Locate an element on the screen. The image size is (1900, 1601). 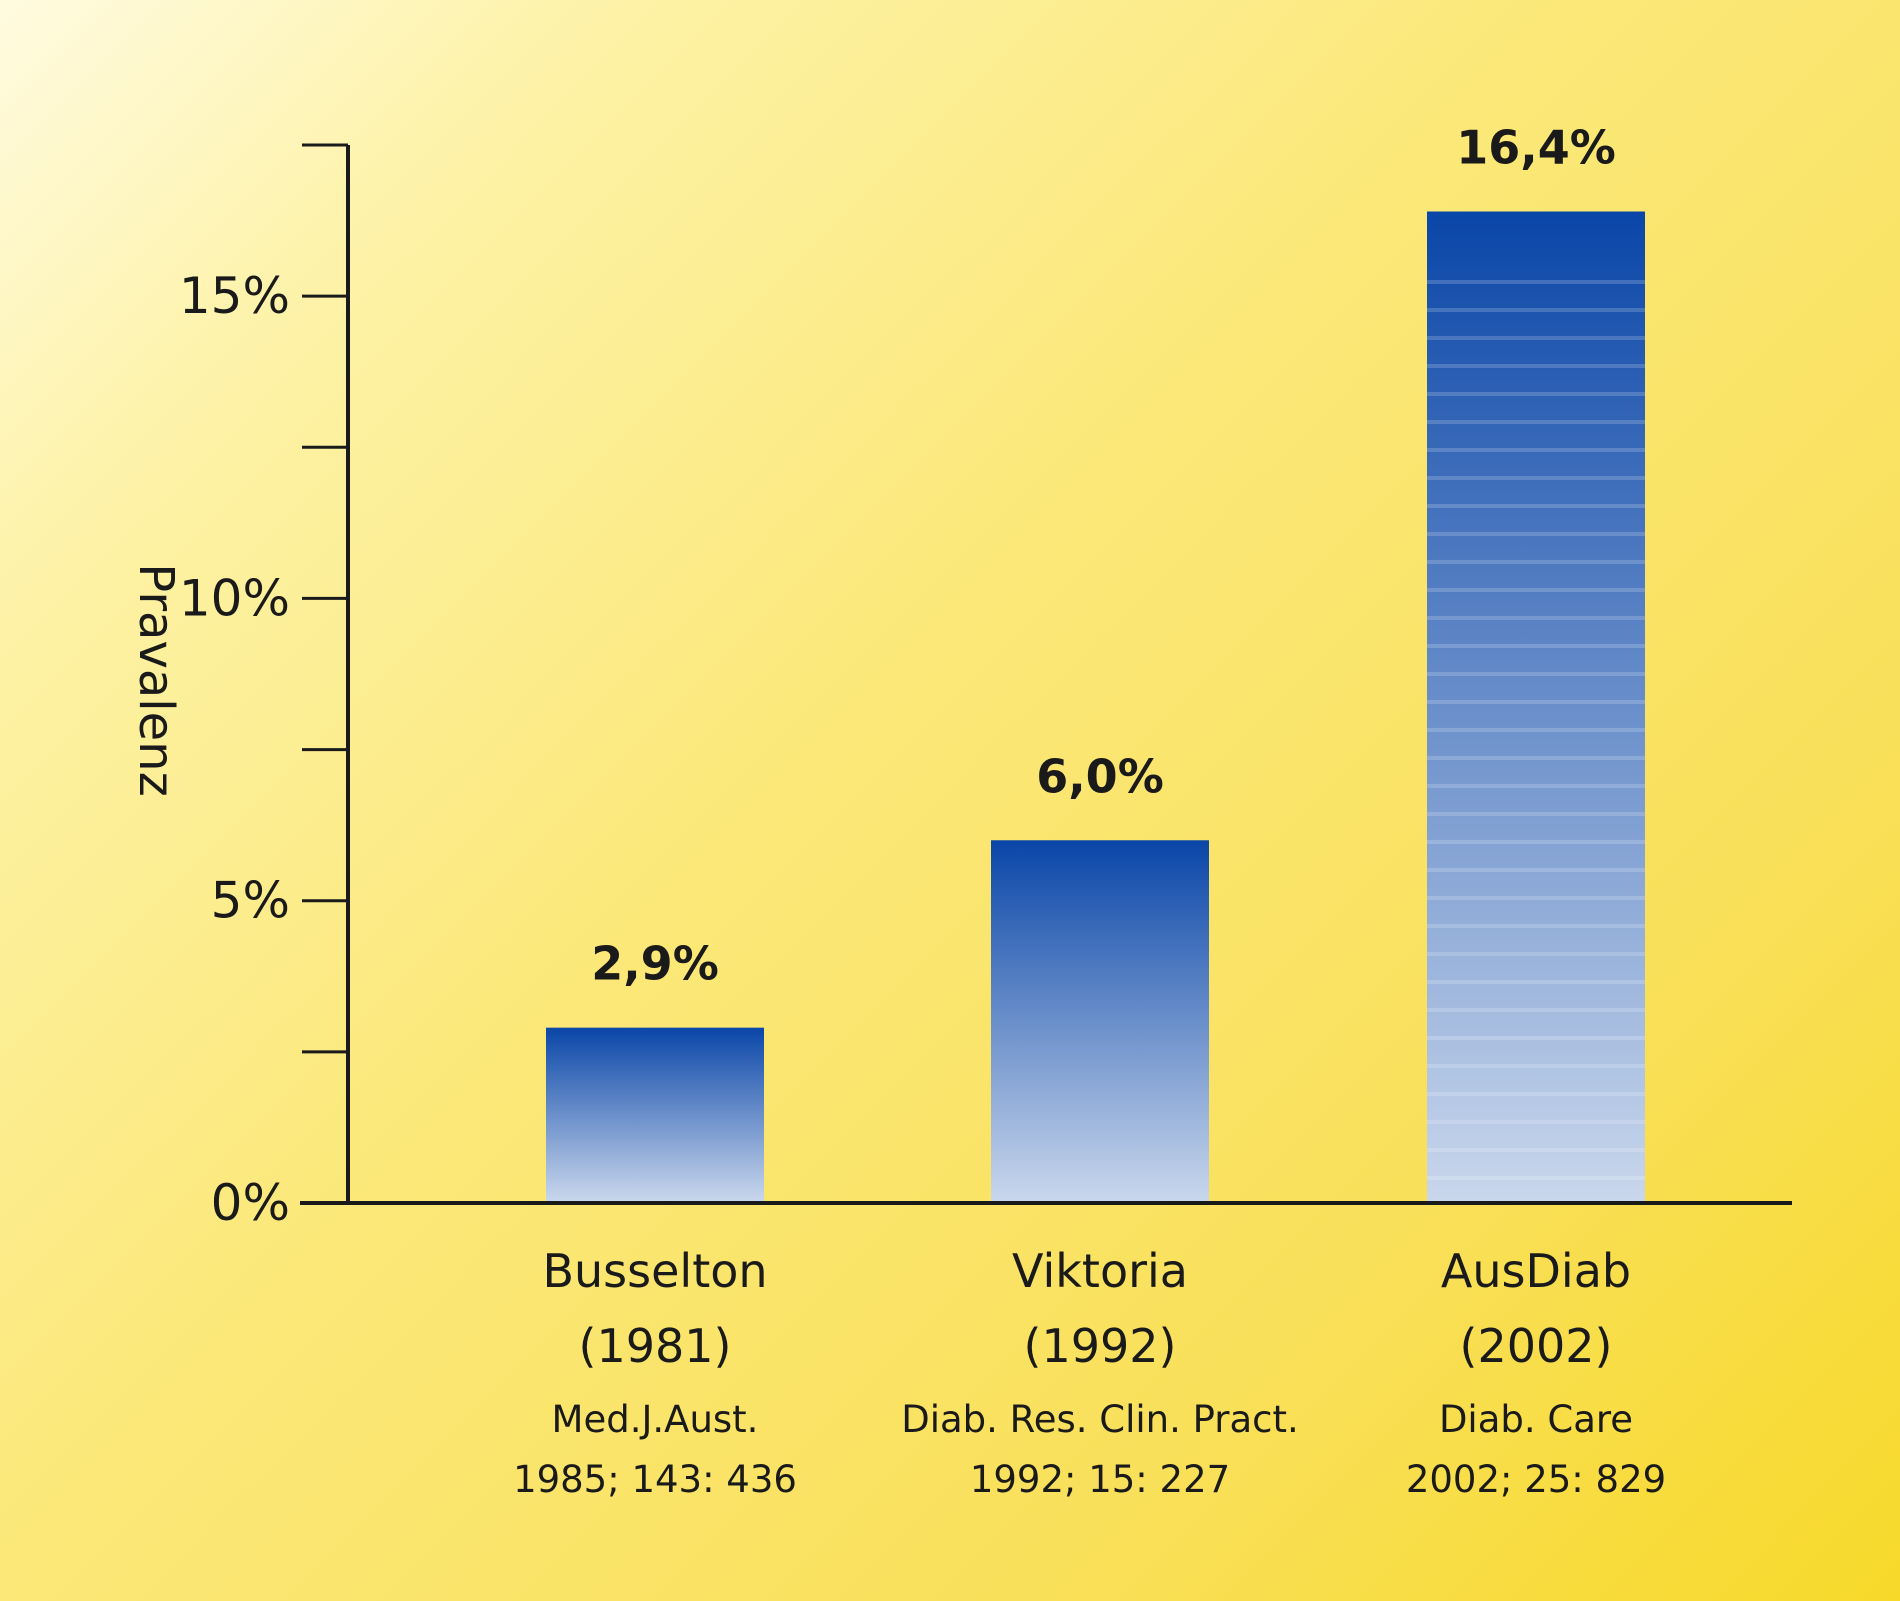
category-reference: Med.J.Aust. is located at coordinates (655, 1419).